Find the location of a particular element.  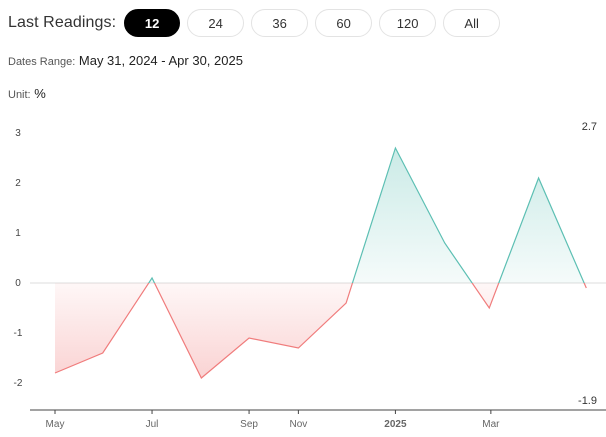

range-button-24: 24 is located at coordinates (216, 23).